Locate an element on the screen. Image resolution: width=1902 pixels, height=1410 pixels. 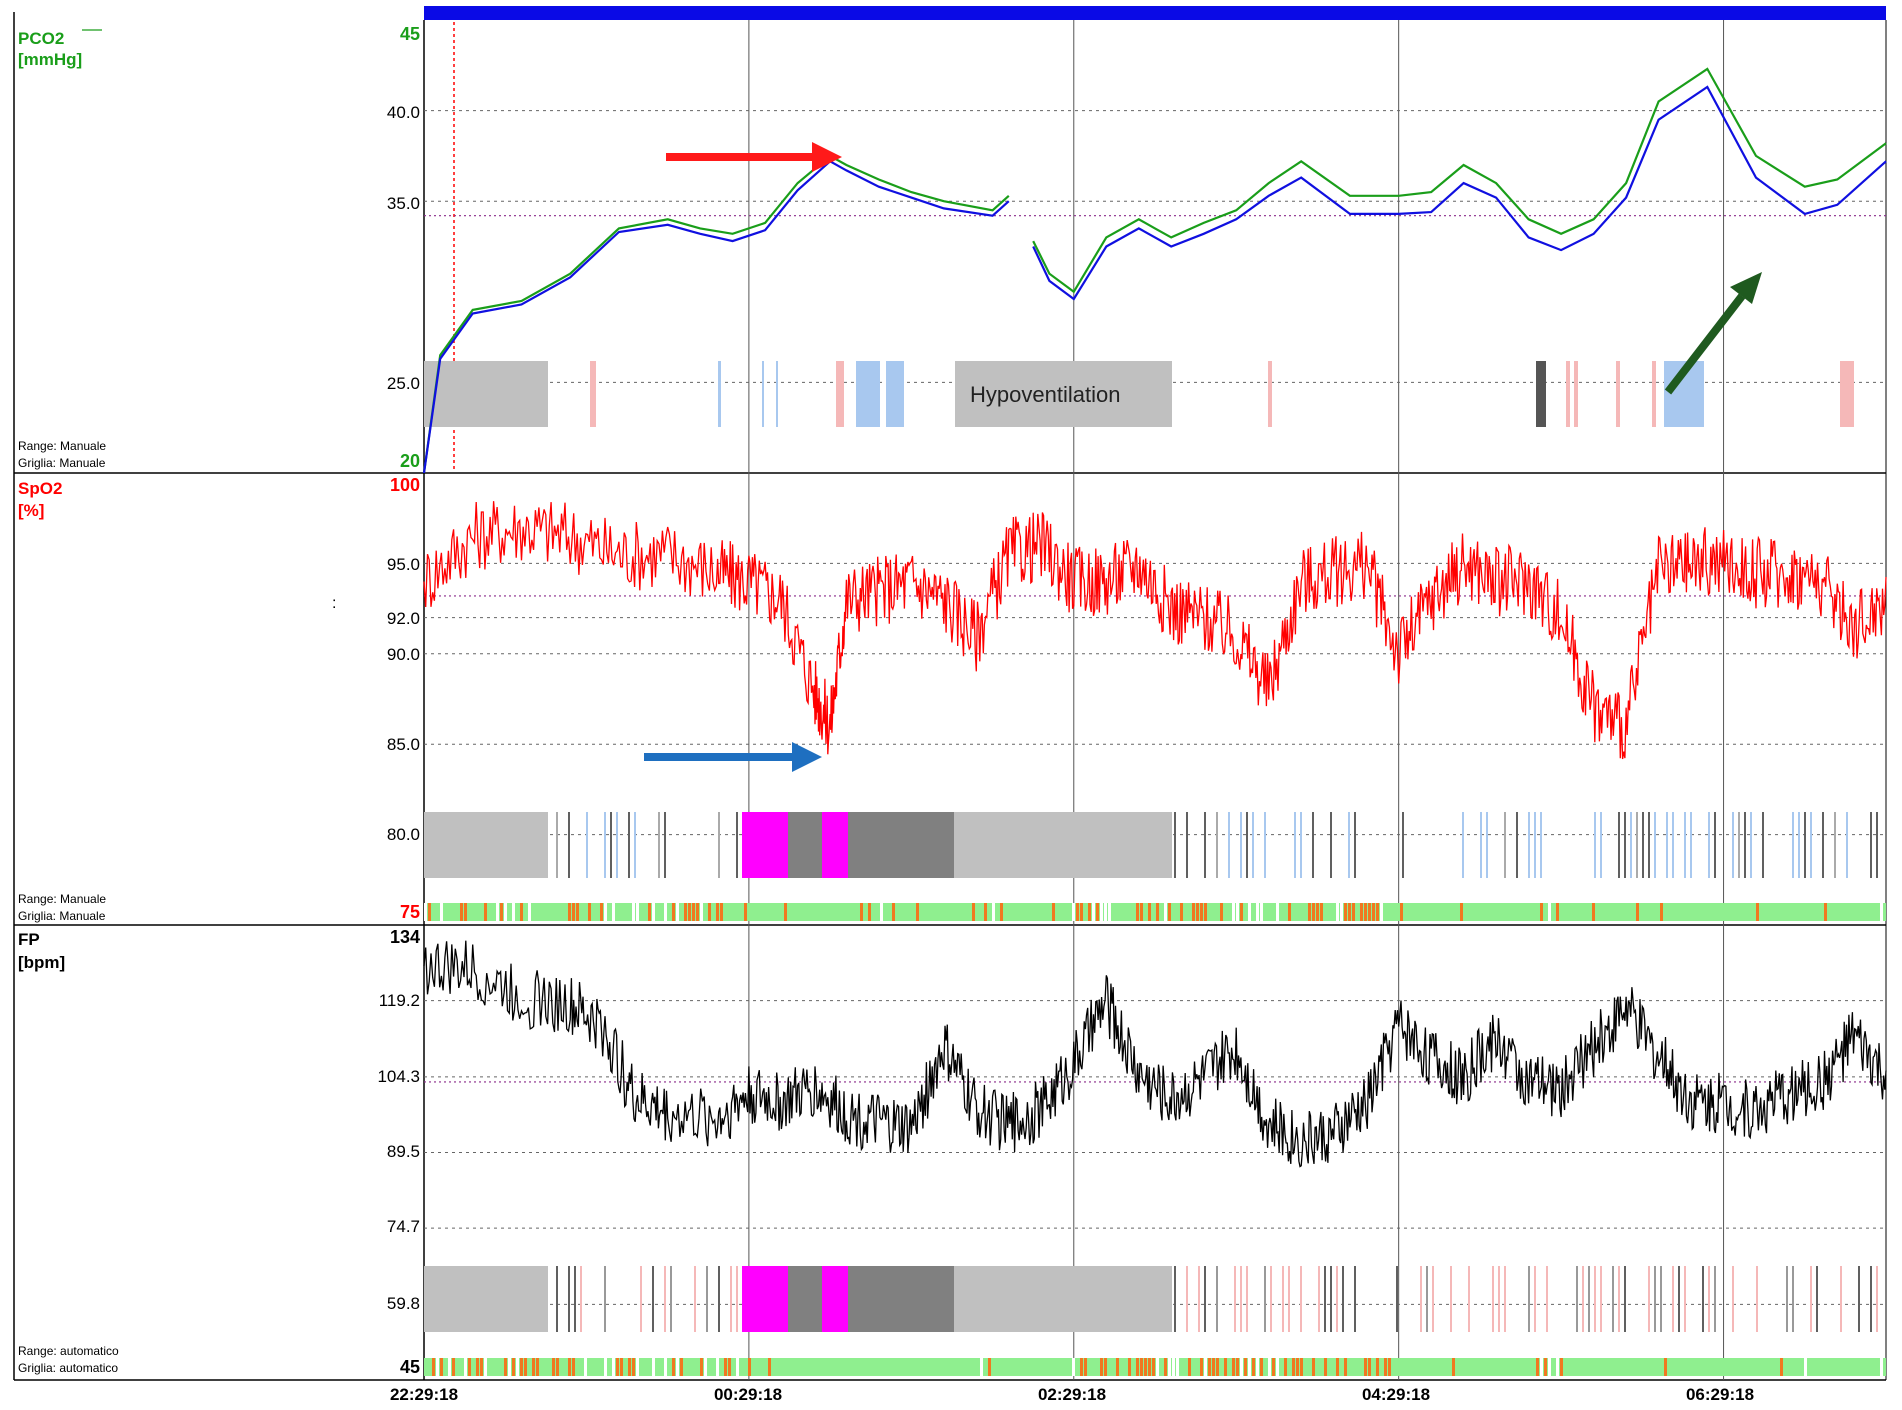
dark-green-arrow is located at coordinates (1713, 333).